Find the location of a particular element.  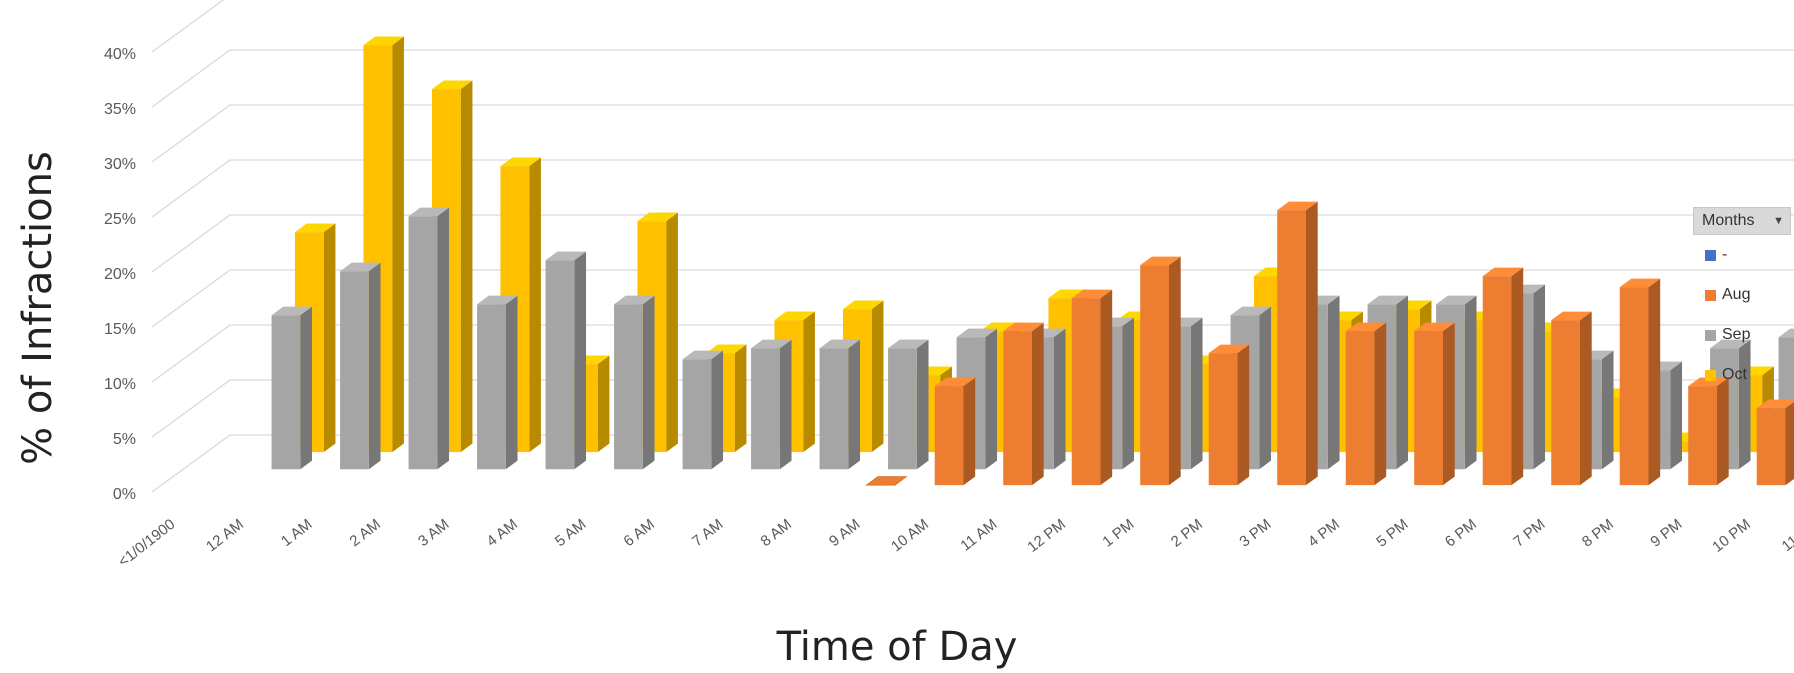

x-tick-label: 8 PM is located at coordinates (1598, 533).